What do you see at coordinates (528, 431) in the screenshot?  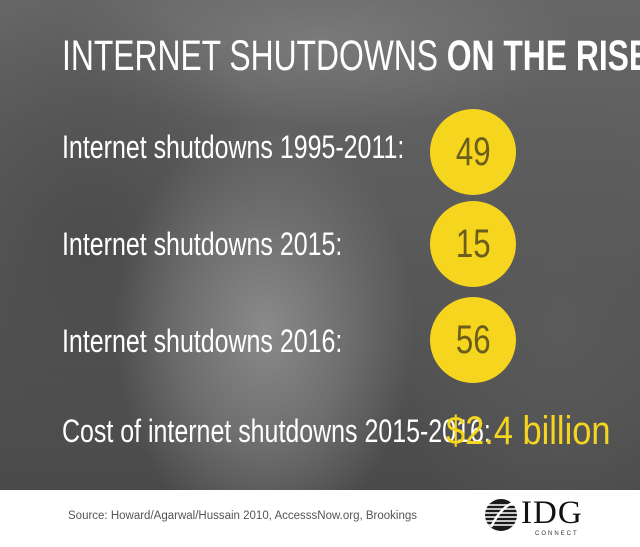 I see `cost-value: $2.4 billion` at bounding box center [528, 431].